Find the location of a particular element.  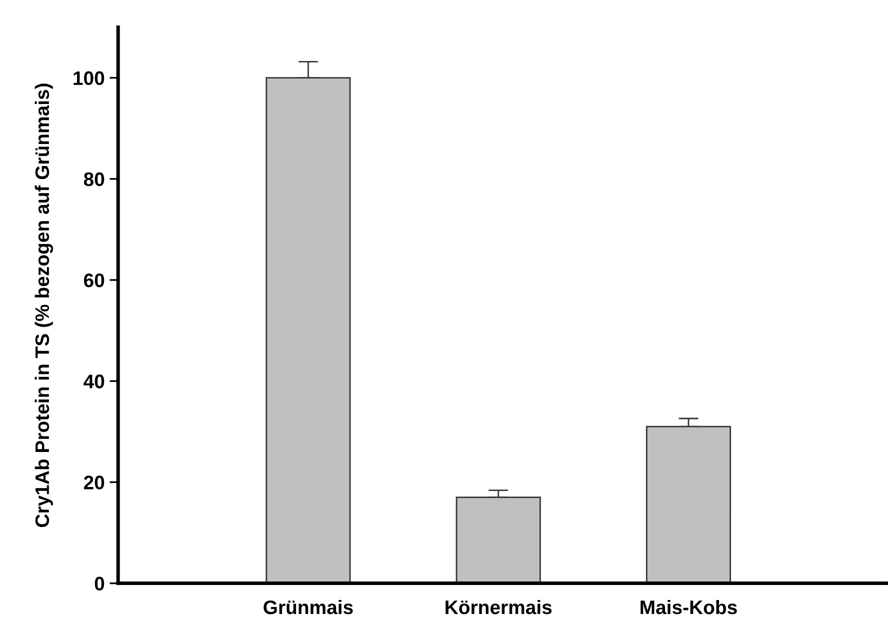

y-tick-label: 20 is located at coordinates (94, 483).